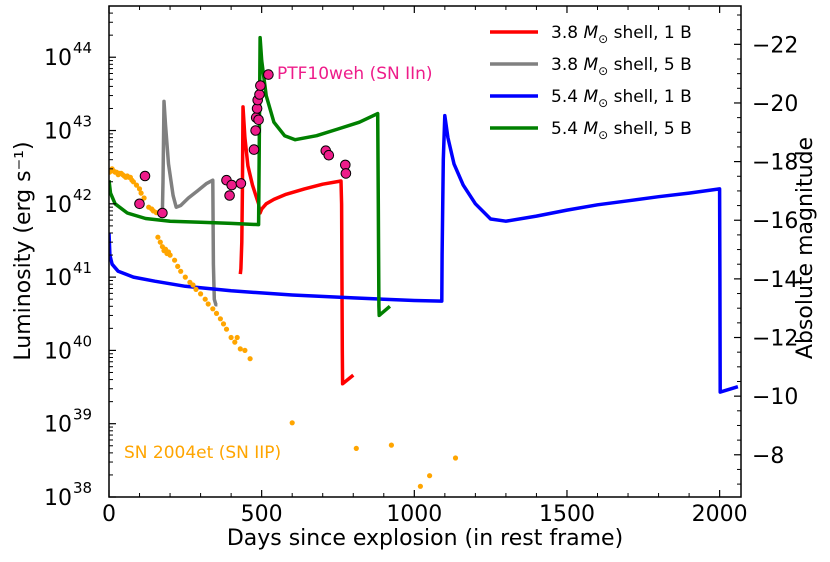 This screenshot has width=830, height=562. I want to click on y-tick-exponent-4: 42, so click(82, 195).